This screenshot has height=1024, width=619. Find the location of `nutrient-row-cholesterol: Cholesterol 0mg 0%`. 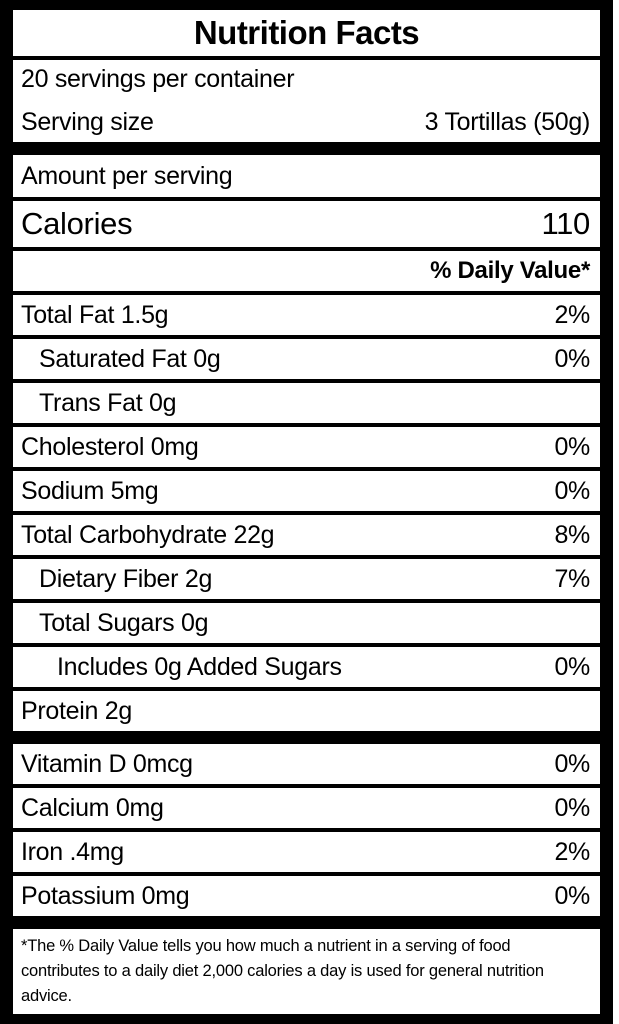

nutrient-row-cholesterol: Cholesterol 0mg 0% is located at coordinates (306, 447).